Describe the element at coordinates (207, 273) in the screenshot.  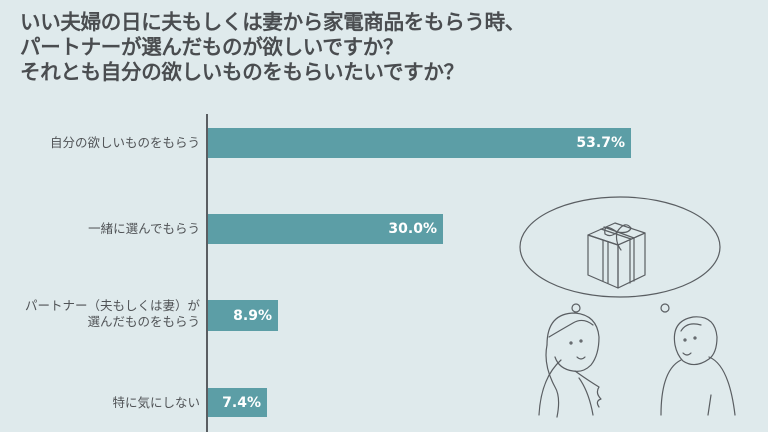
I see `y-axis-line` at that location.